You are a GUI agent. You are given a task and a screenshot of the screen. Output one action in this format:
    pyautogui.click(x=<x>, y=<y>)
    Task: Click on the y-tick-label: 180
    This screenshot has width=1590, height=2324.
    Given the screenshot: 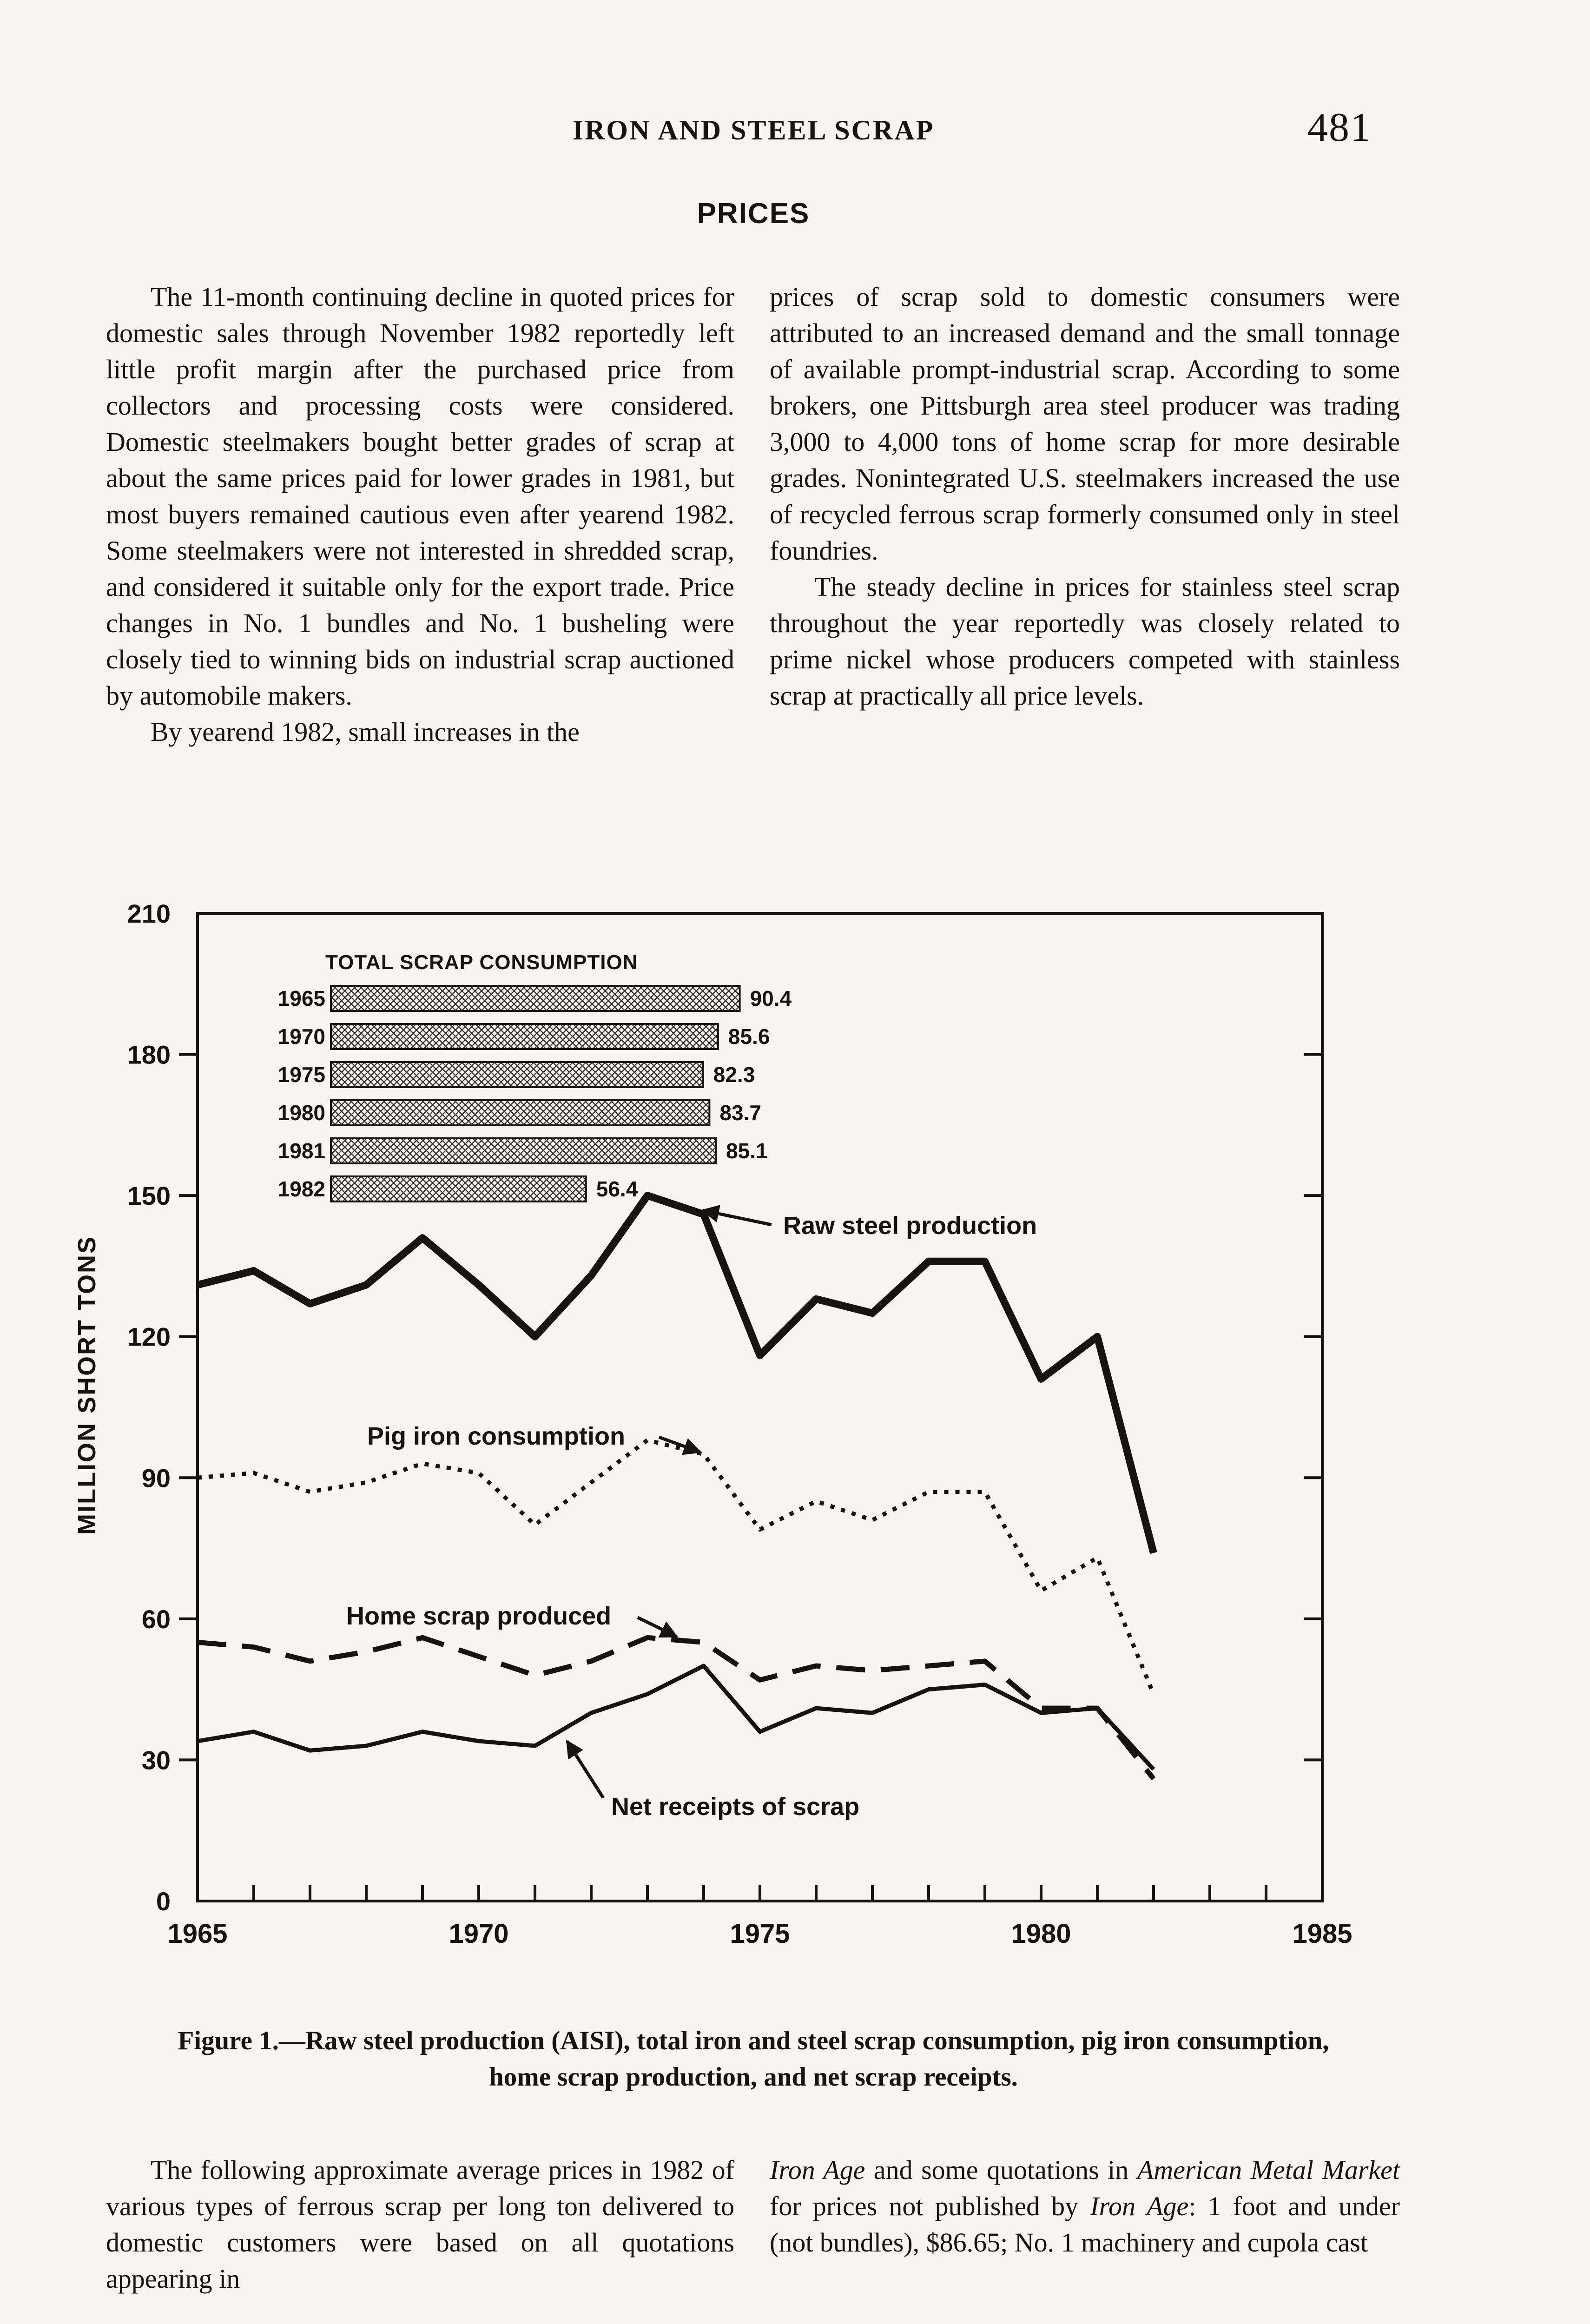 What is the action you would take?
    pyautogui.click(x=149, y=1055)
    